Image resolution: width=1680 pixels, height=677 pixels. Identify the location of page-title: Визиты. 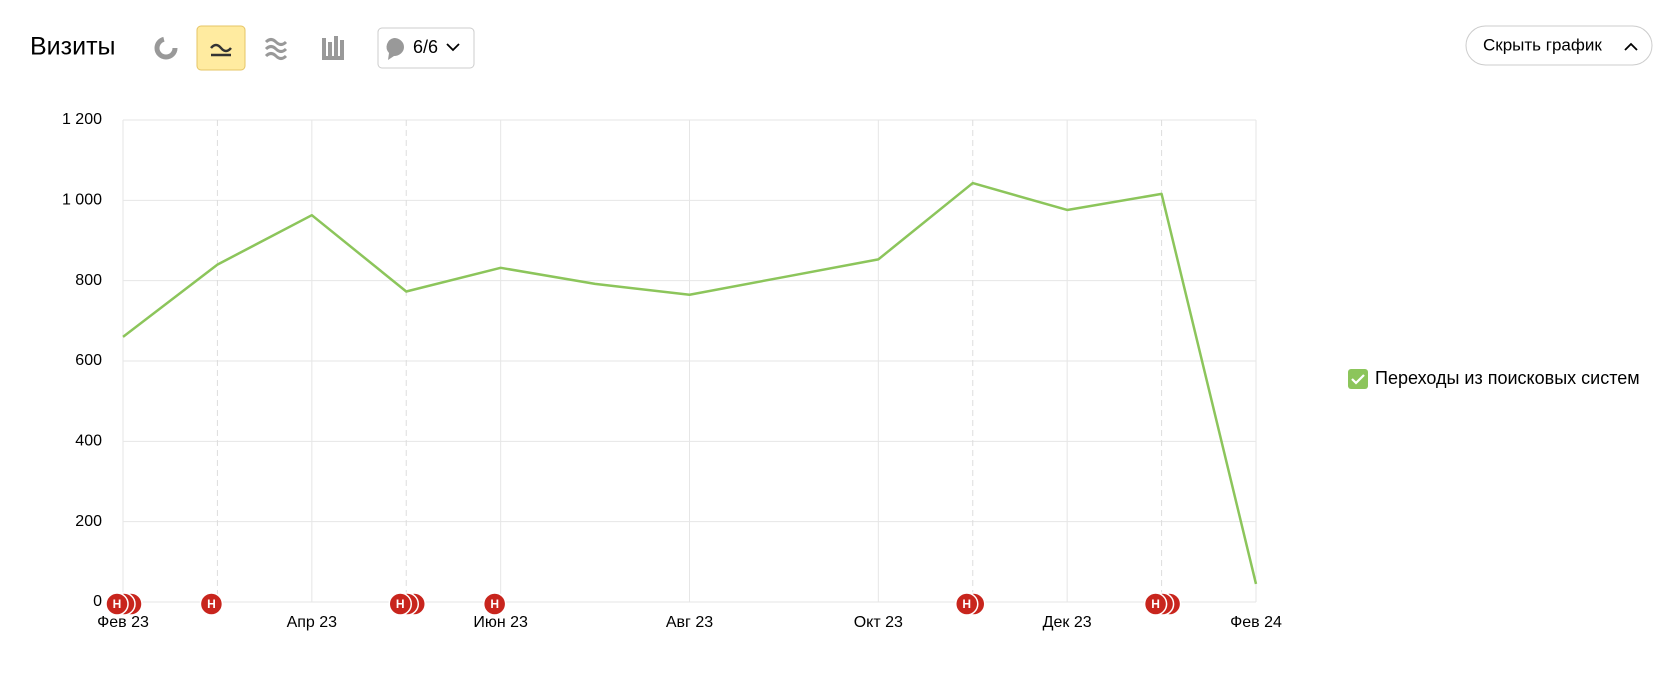
(73, 47).